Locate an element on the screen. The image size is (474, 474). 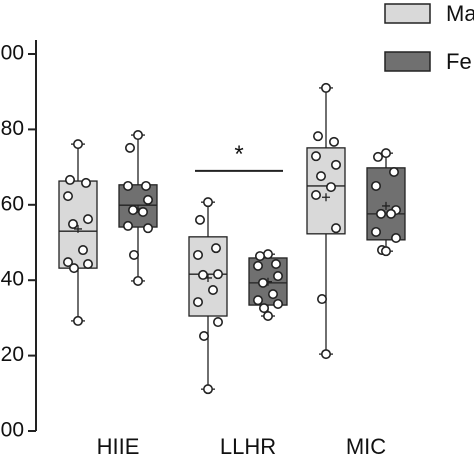
legend-label: Fe is located at coordinates (459, 61).